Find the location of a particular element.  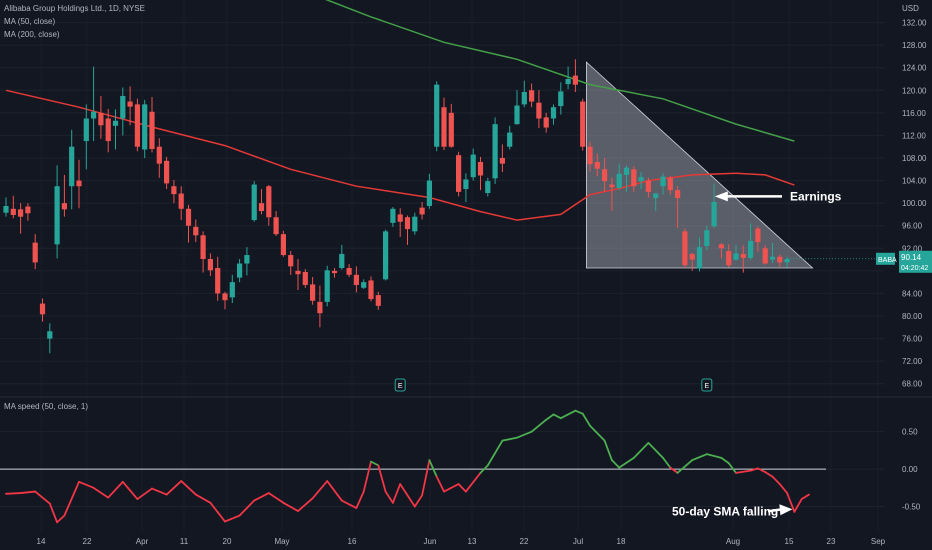

ticker-tag-label: BABA is located at coordinates (887, 260).